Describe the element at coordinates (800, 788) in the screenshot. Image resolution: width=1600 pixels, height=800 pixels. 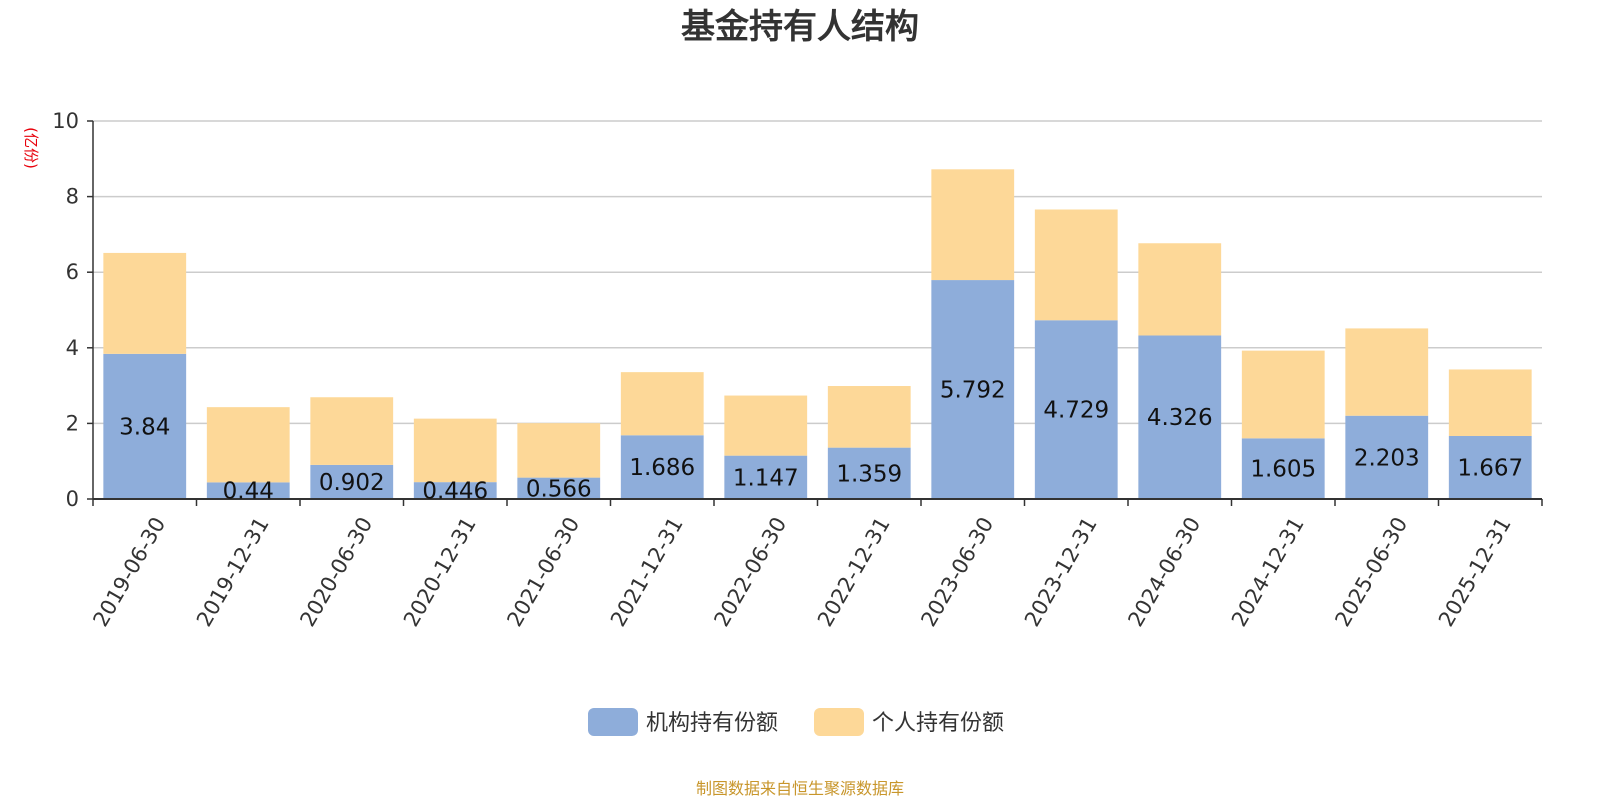
I see `data-source-note: 制图数据来自恒生聚源数据库` at that location.